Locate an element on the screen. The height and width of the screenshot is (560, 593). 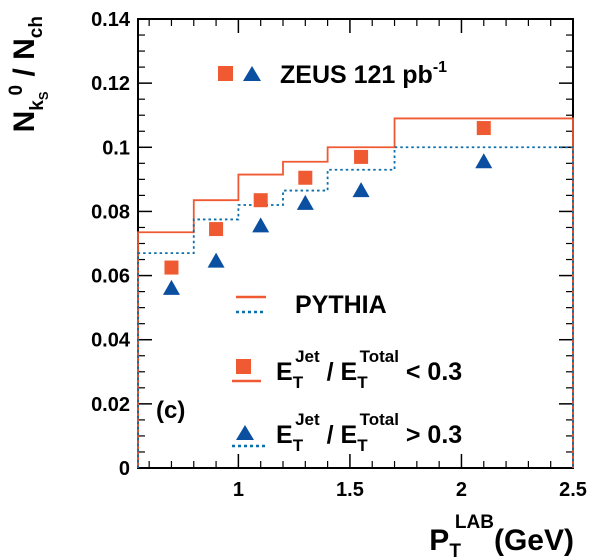
y-label-n1: N is located at coordinates (24, 122).